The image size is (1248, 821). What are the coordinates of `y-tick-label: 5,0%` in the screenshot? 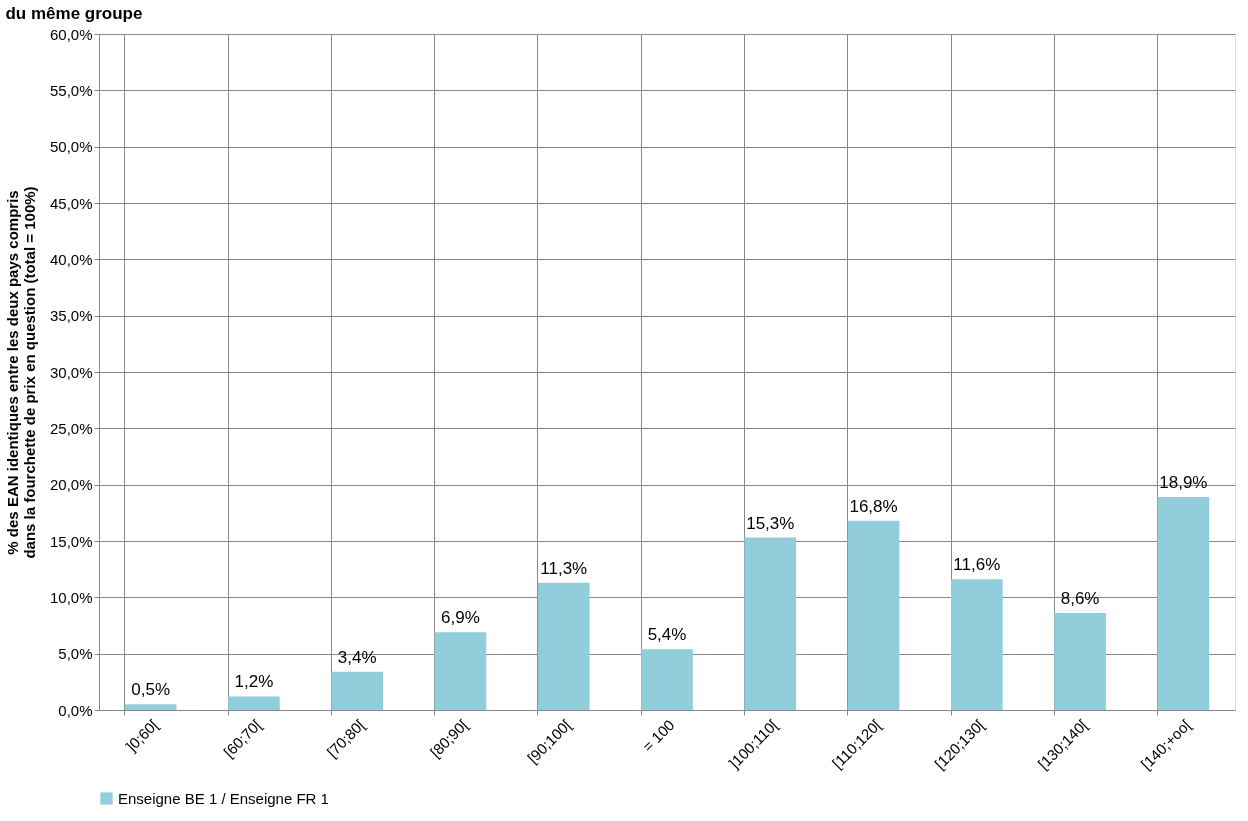 It's located at (75, 654).